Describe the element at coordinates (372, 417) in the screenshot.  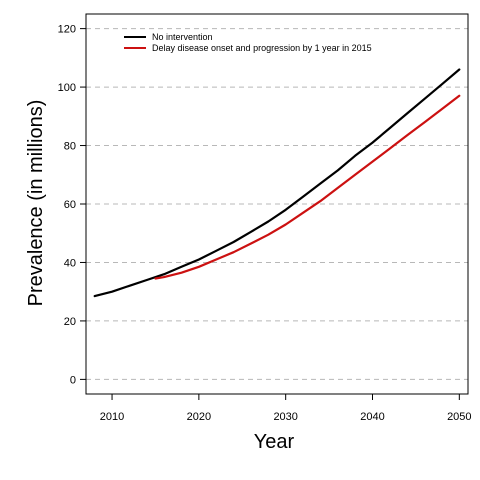
I see `x-tick-label-2040: 2040` at that location.